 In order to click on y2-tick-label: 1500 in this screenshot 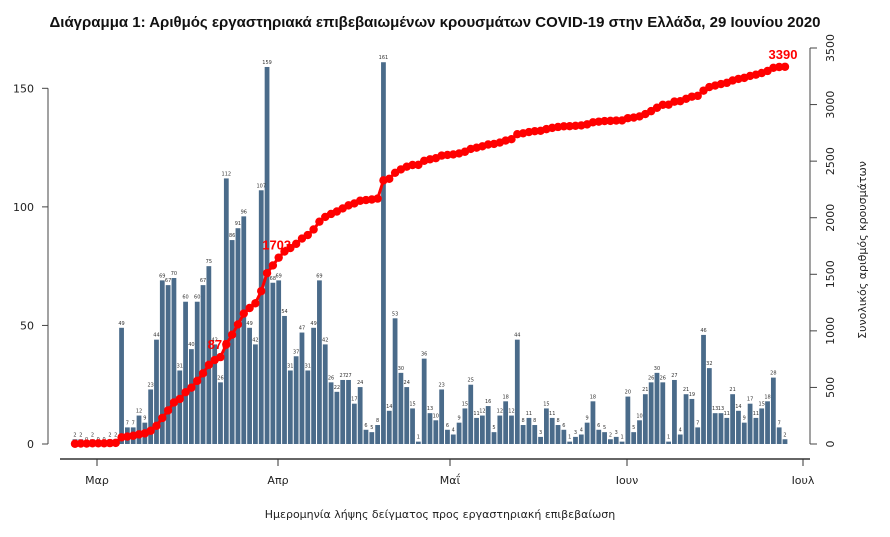, I will do `click(830, 274)`.